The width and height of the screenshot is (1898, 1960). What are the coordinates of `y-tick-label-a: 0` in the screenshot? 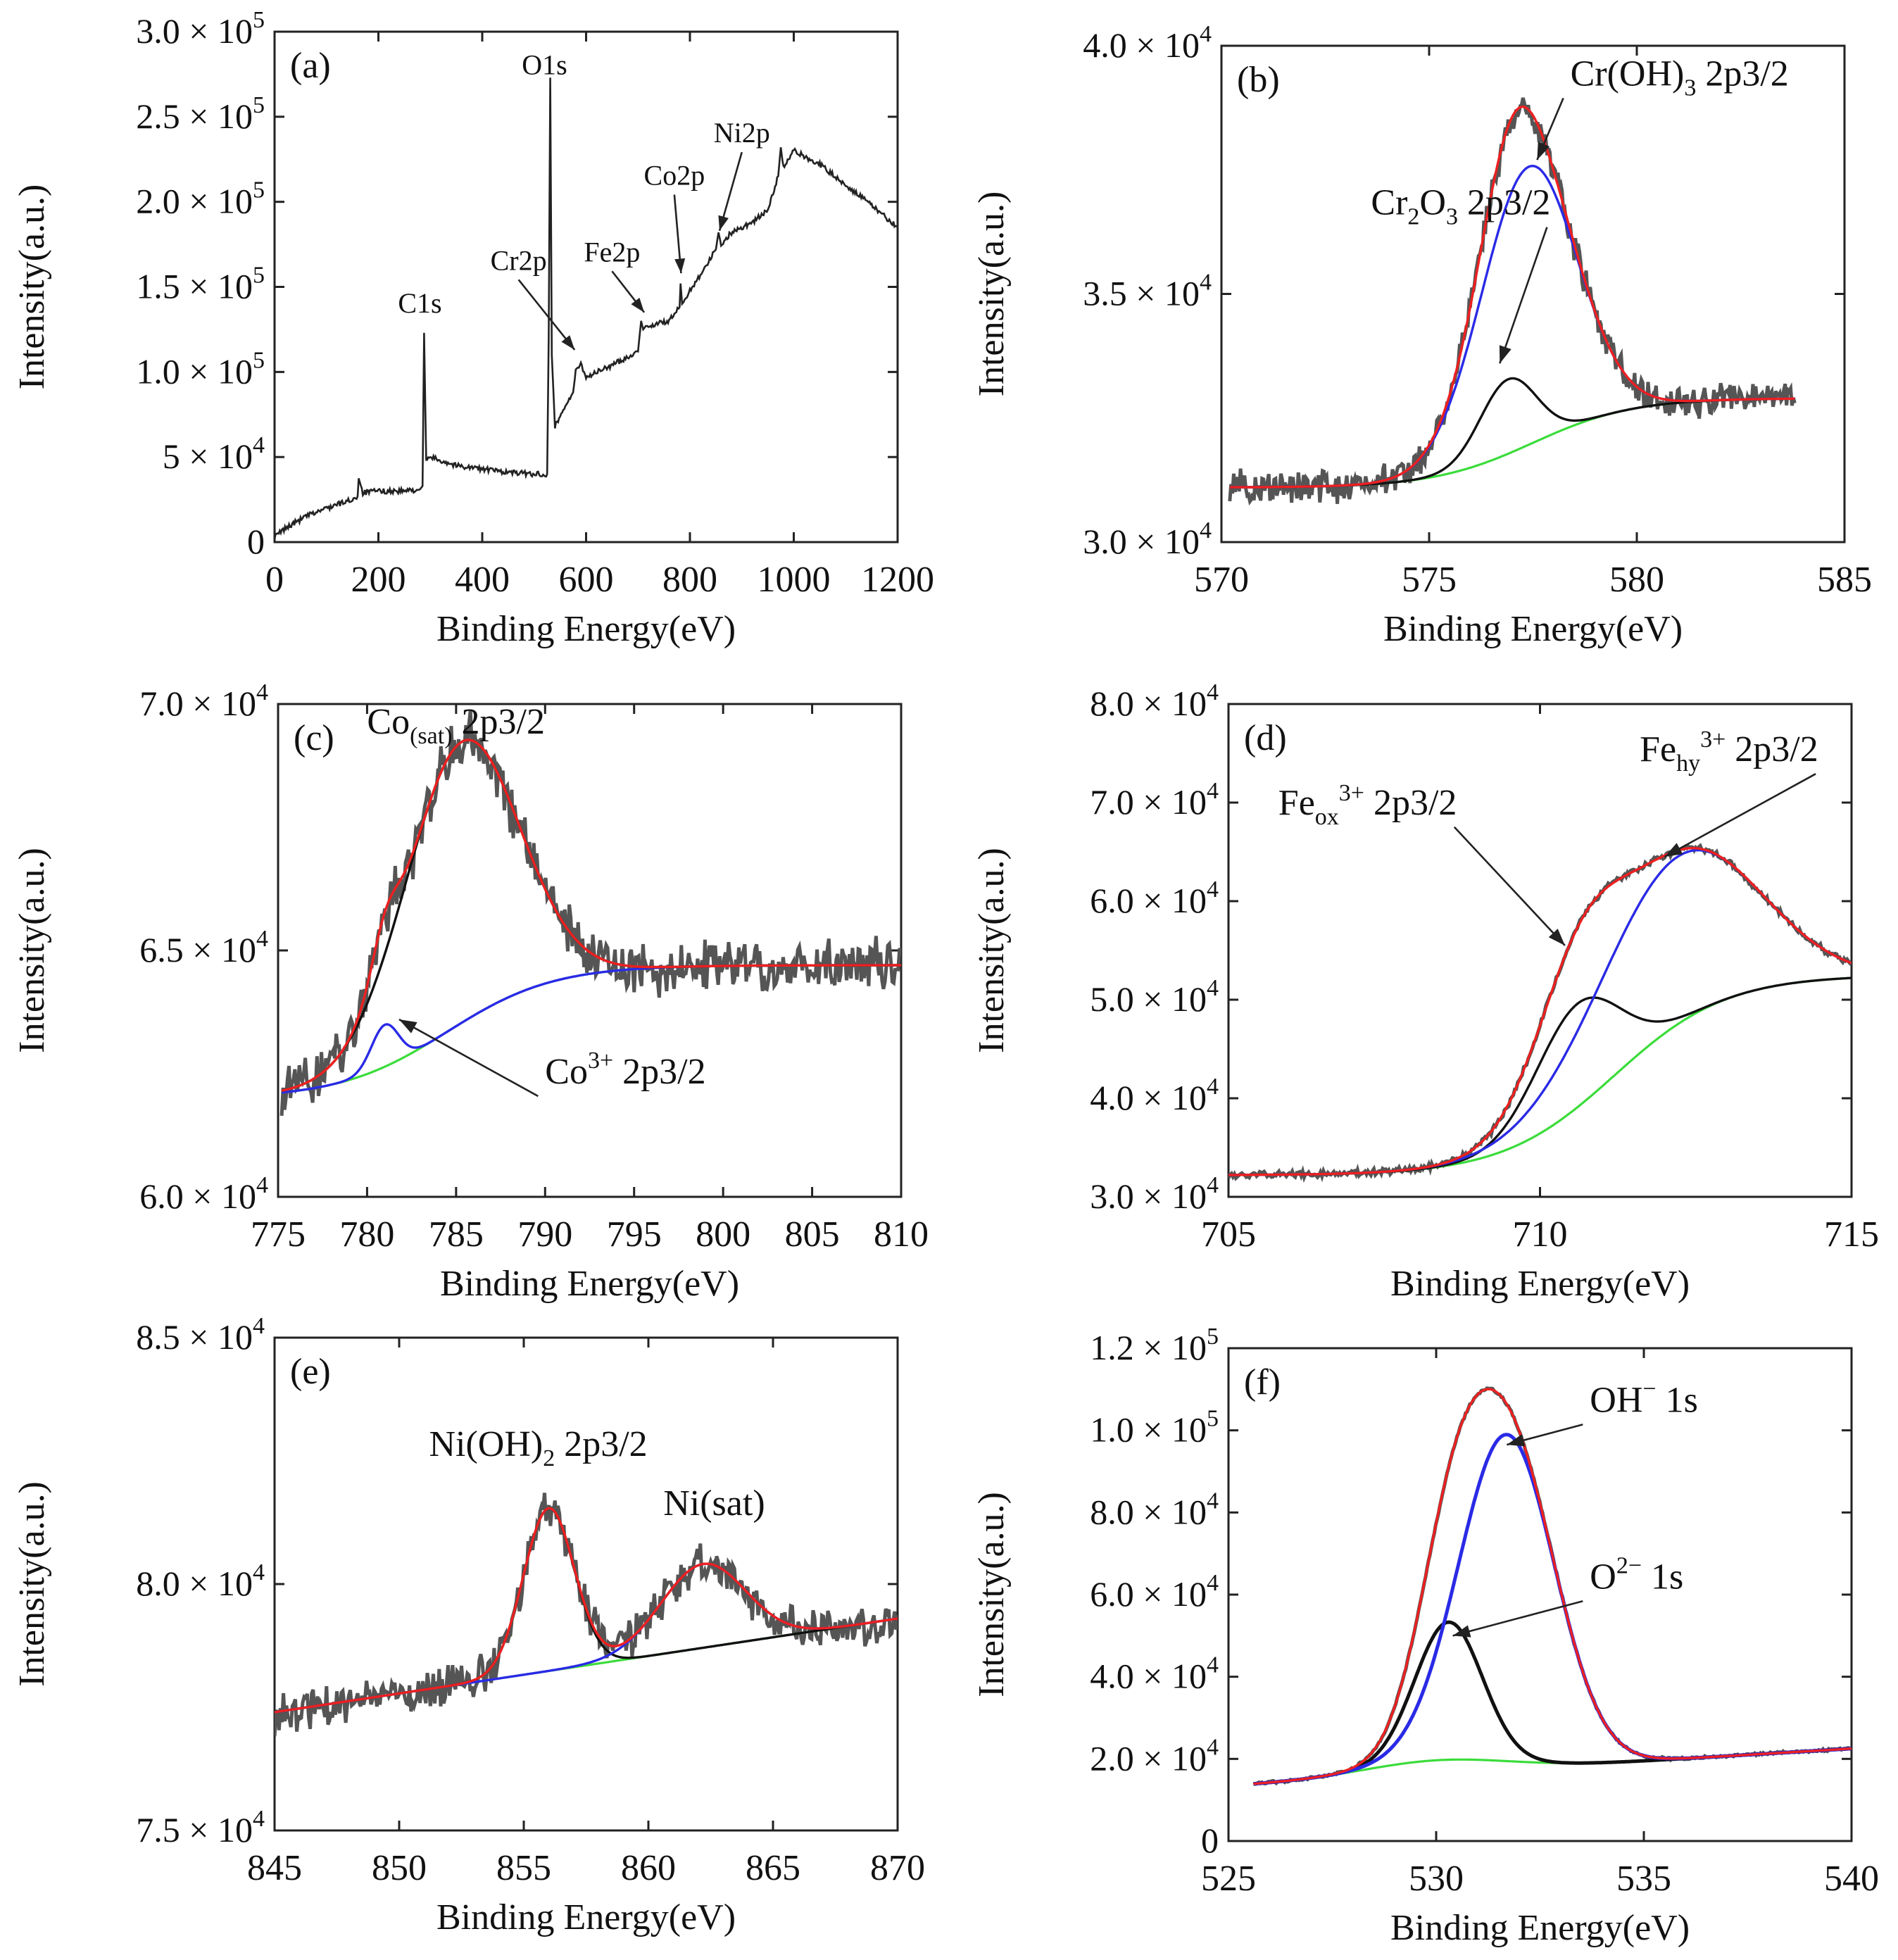 It's located at (256, 541).